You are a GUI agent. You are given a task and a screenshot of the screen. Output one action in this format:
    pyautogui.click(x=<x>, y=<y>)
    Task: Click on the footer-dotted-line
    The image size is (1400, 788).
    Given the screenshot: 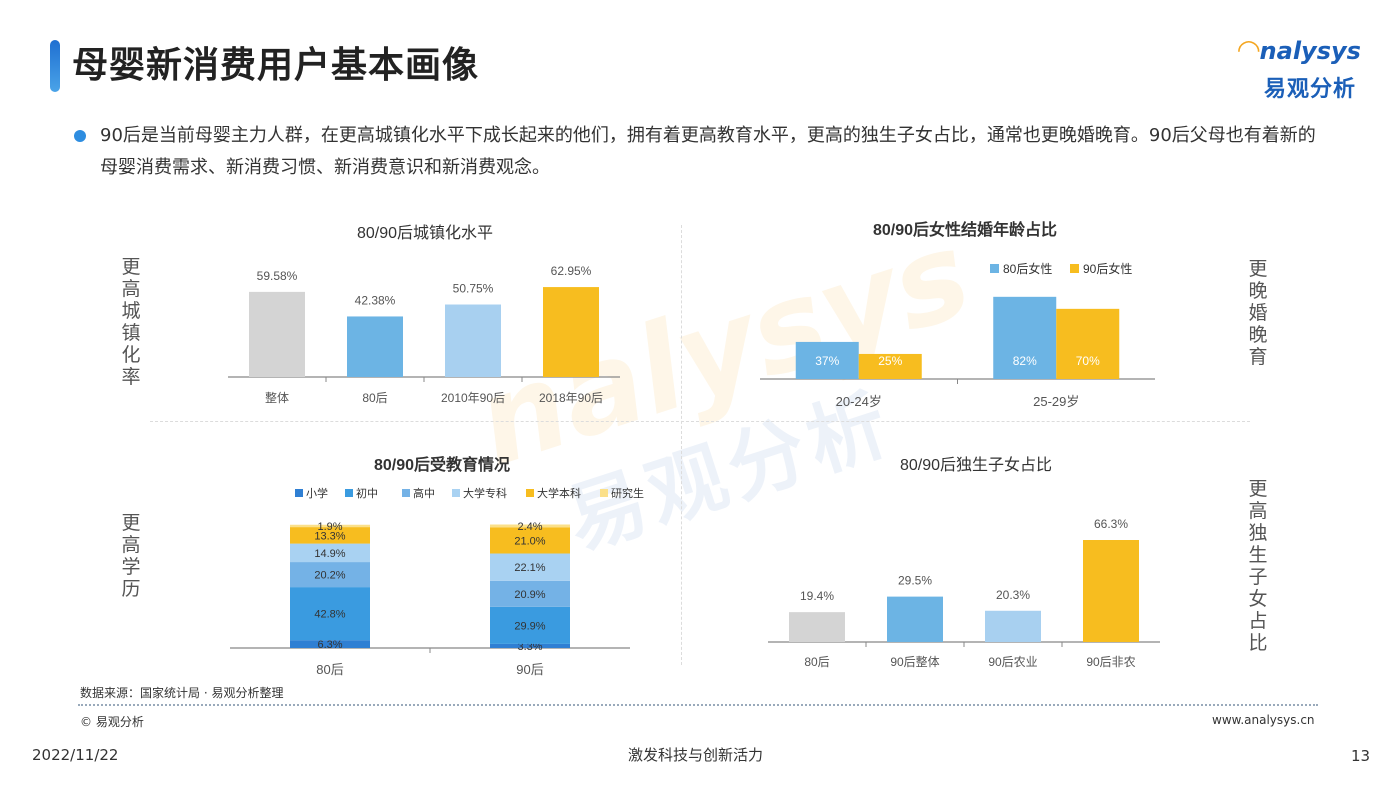 What is the action you would take?
    pyautogui.click(x=698, y=705)
    